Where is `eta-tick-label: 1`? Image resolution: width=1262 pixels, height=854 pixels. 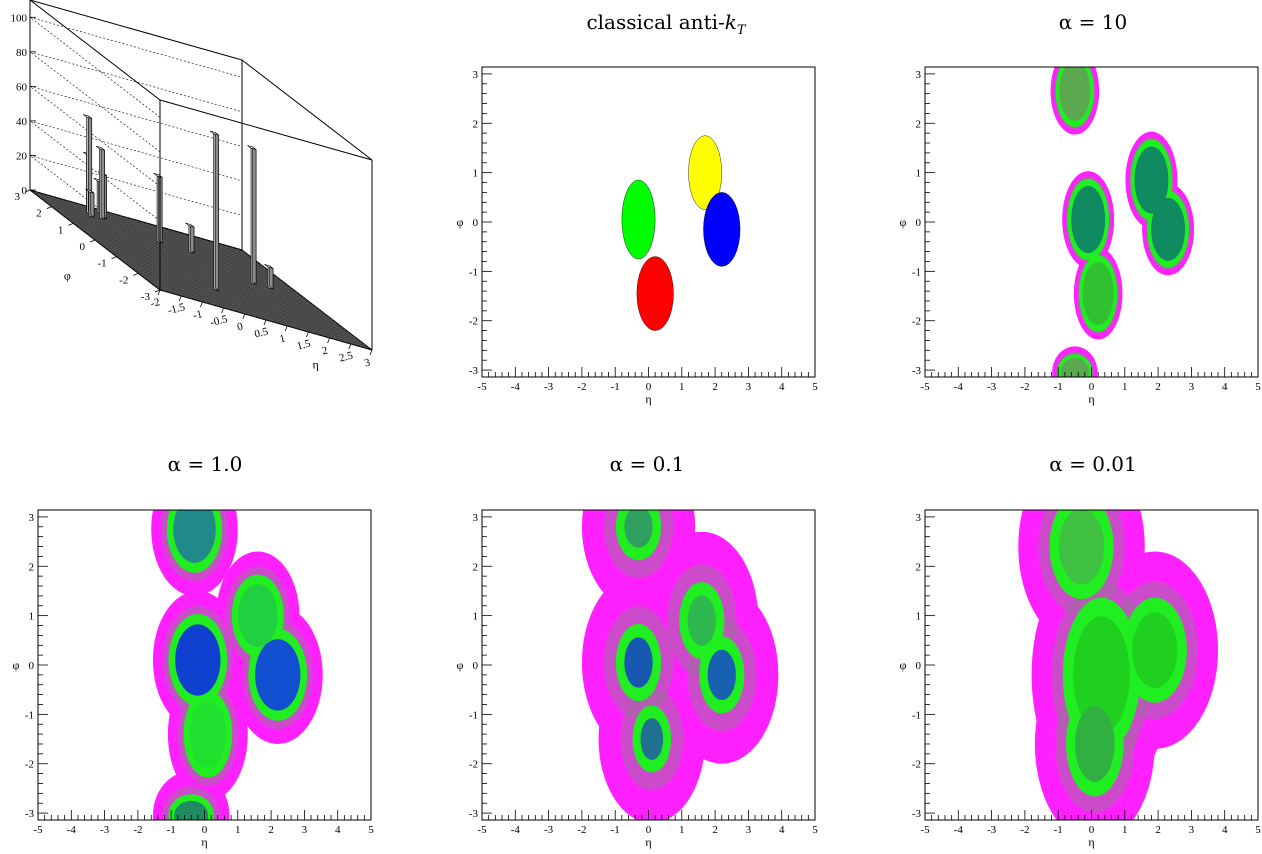
eta-tick-label: 1 is located at coordinates (282, 339).